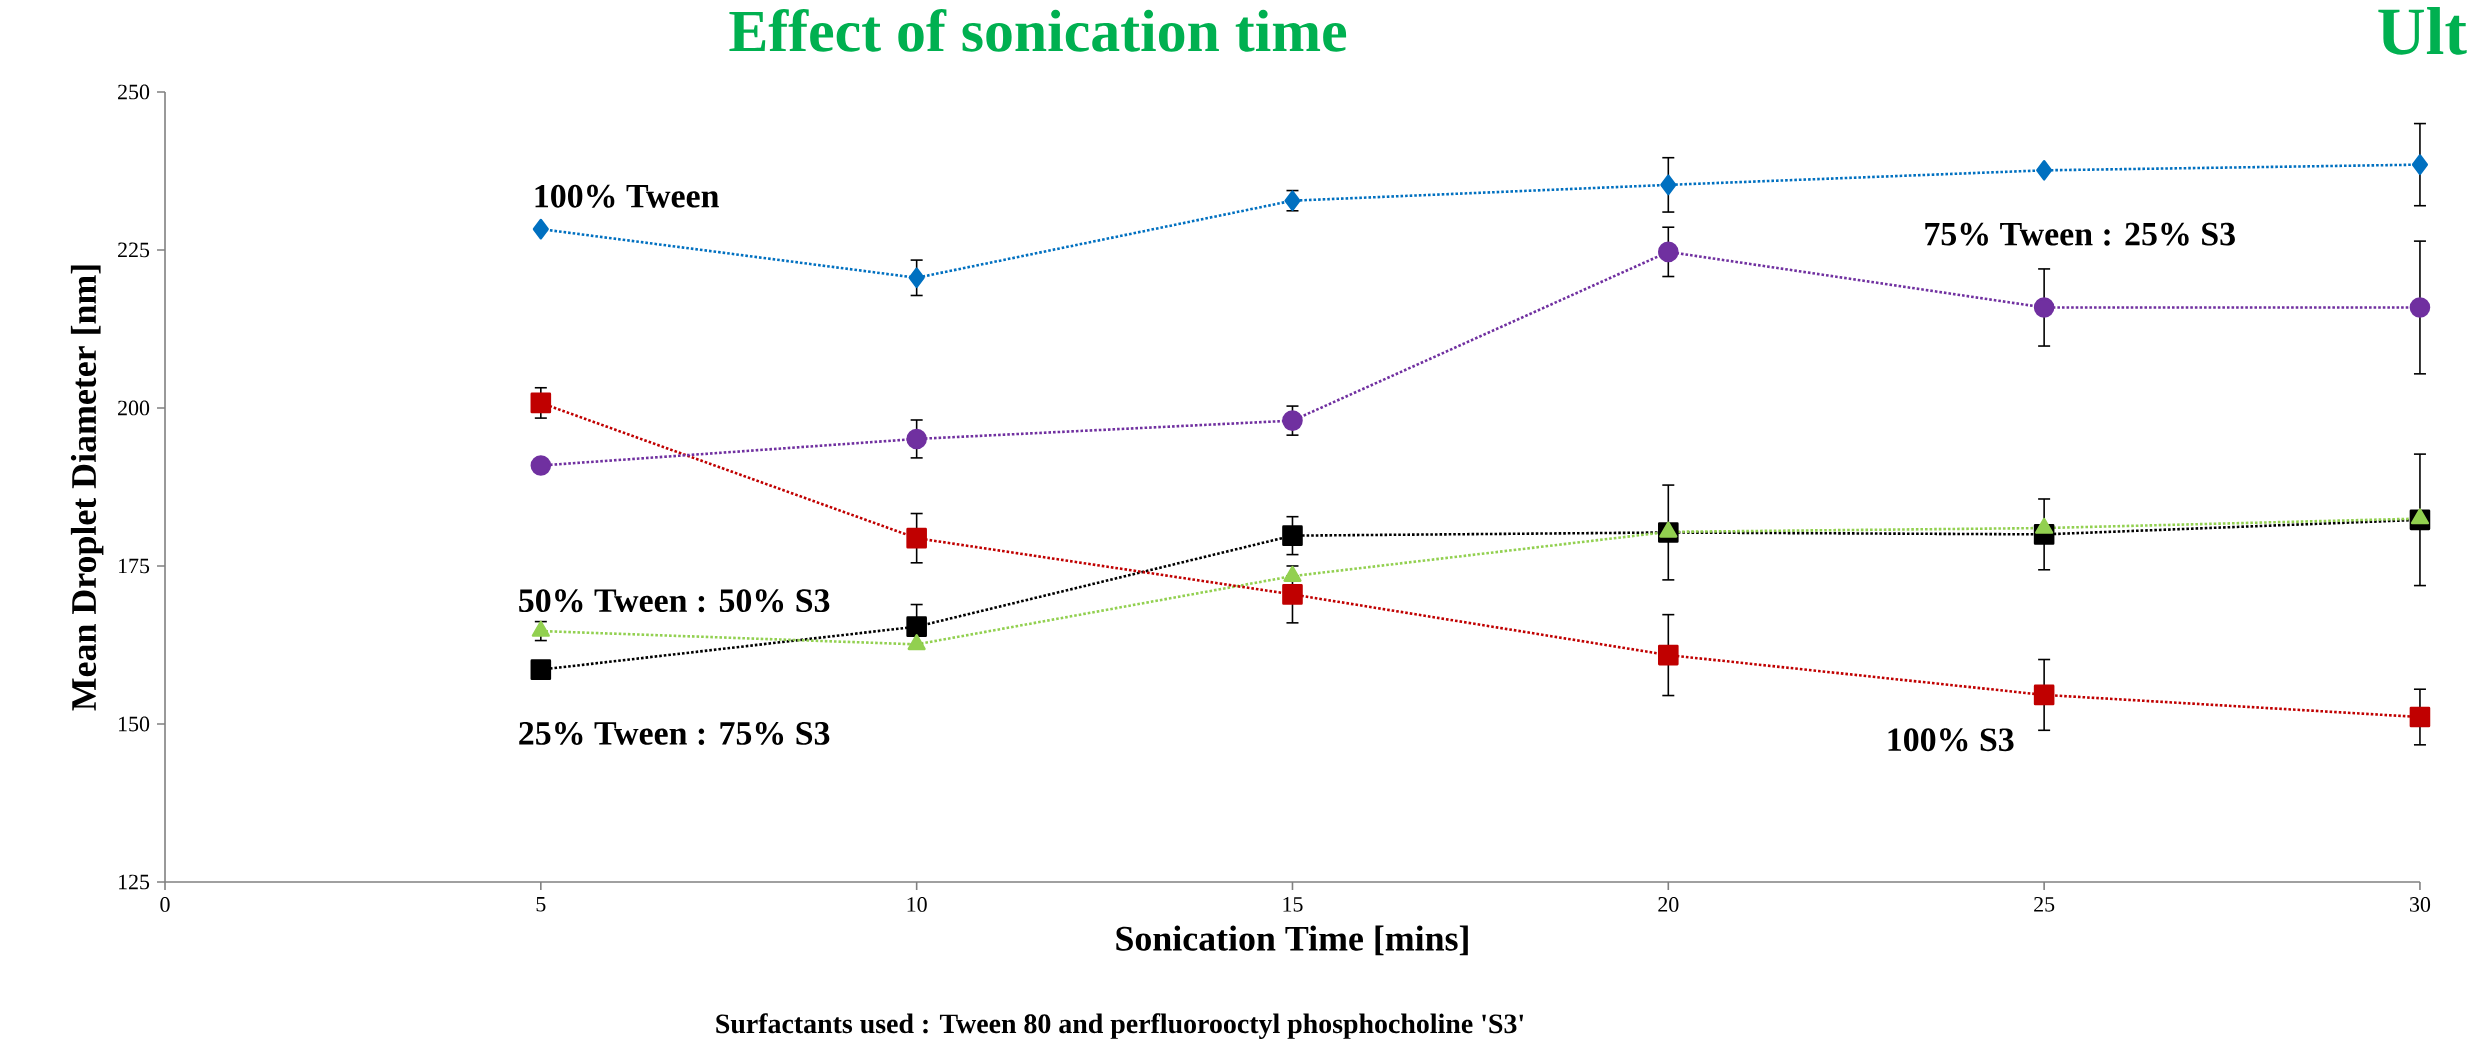 Image resolution: width=2479 pixels, height=1054 pixels. I want to click on series-label: 100% Tween, so click(627, 196).